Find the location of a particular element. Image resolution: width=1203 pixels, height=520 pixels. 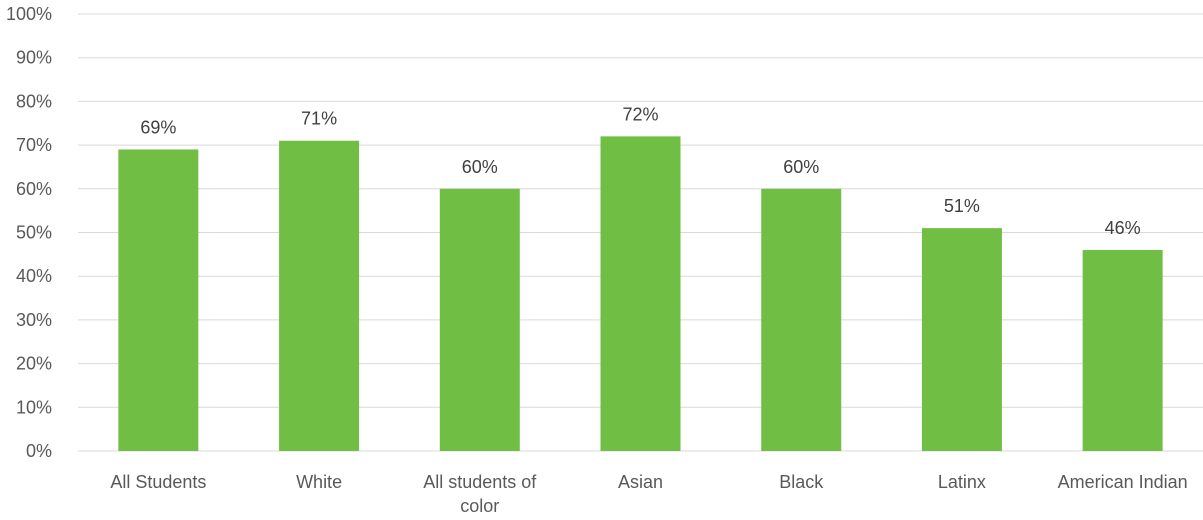

y-tick-label-100: 100% is located at coordinates (29, 14).